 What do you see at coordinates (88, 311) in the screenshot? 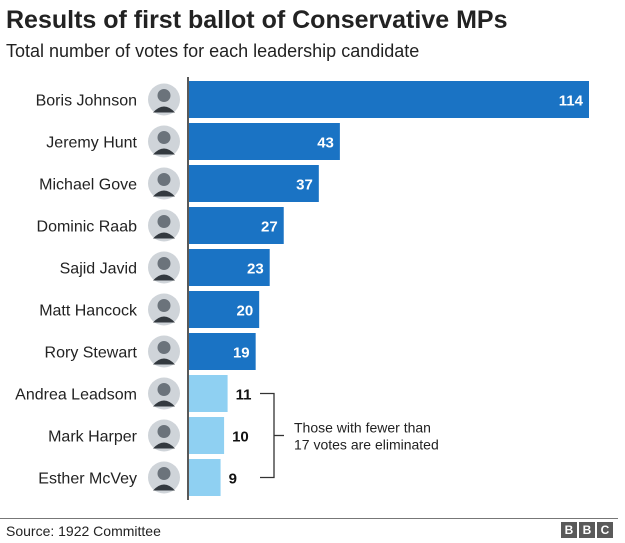
I see `category-label: Matt Hancock` at bounding box center [88, 311].